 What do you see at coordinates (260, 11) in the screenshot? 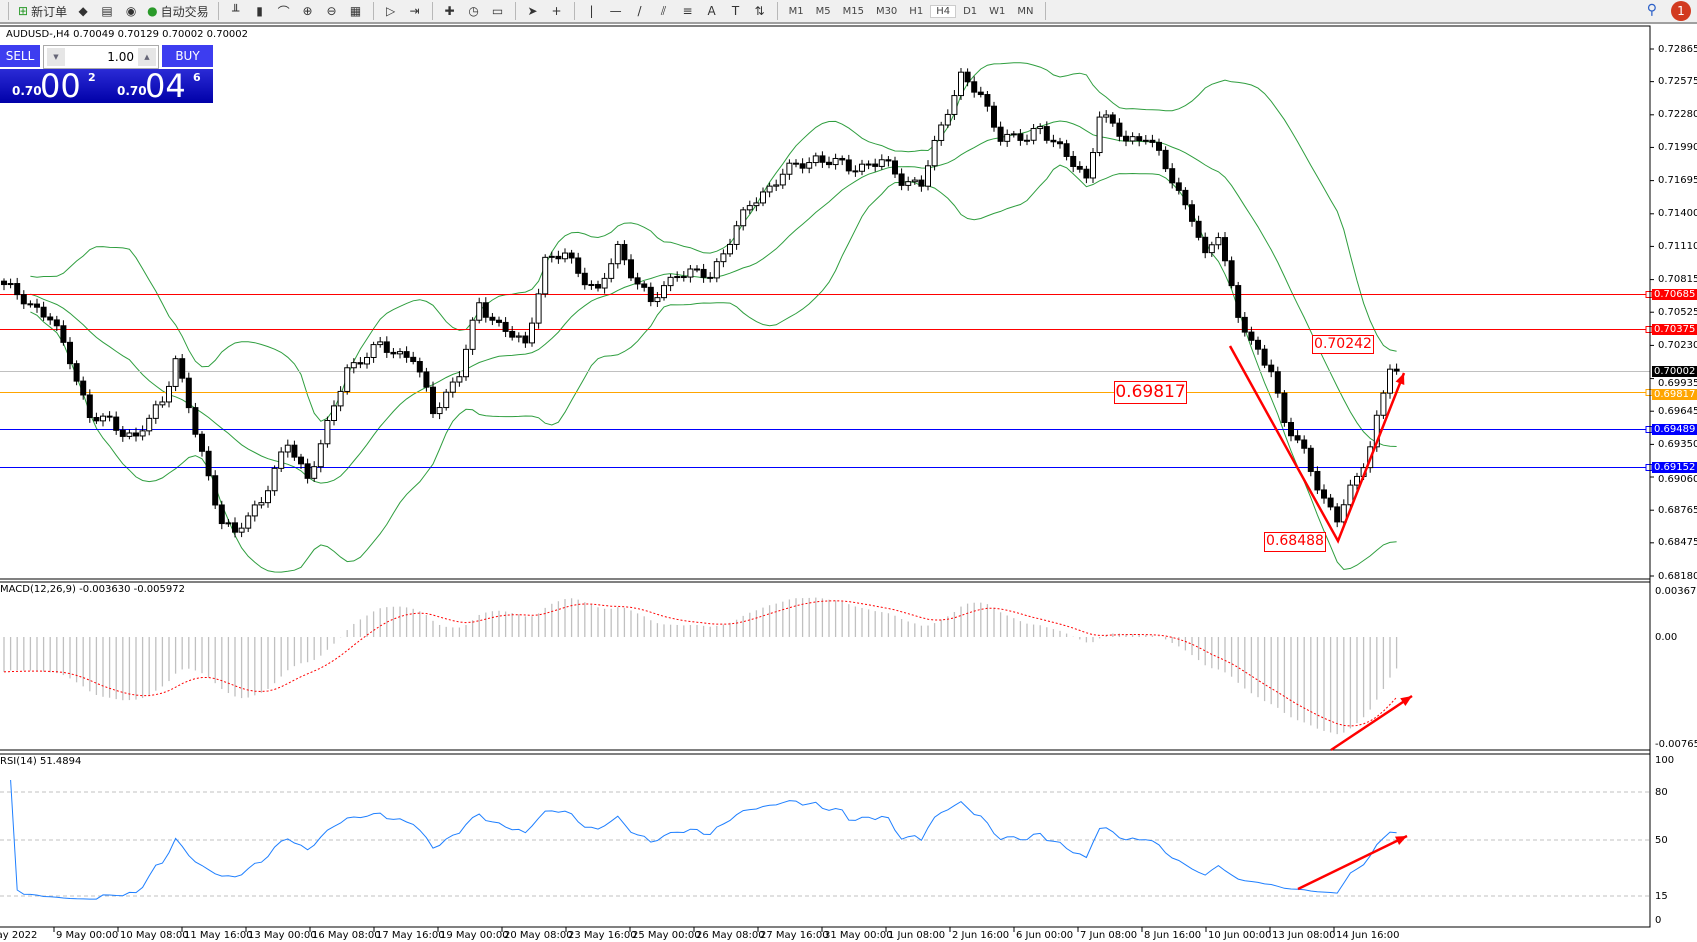
I see `candlestick-button: ▮` at bounding box center [260, 11].